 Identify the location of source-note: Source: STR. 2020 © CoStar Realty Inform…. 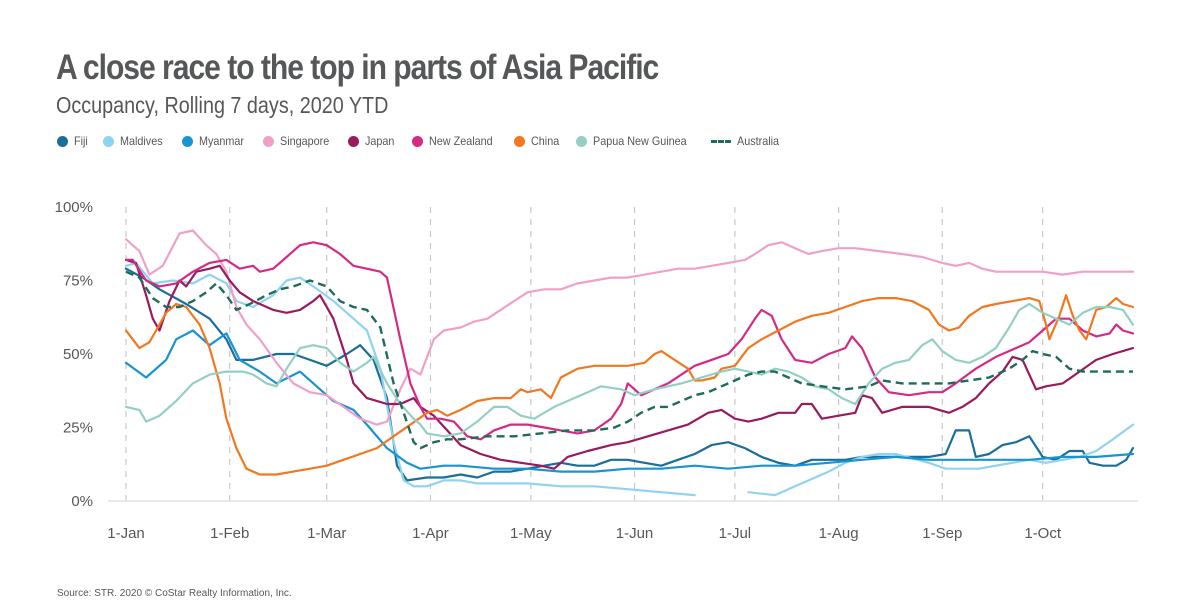
(174, 593).